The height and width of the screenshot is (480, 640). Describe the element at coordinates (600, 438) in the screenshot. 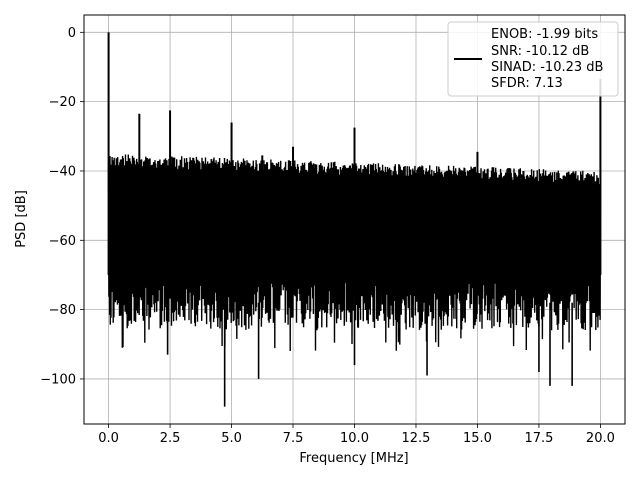

I see `x-tick-label: 20.0` at that location.